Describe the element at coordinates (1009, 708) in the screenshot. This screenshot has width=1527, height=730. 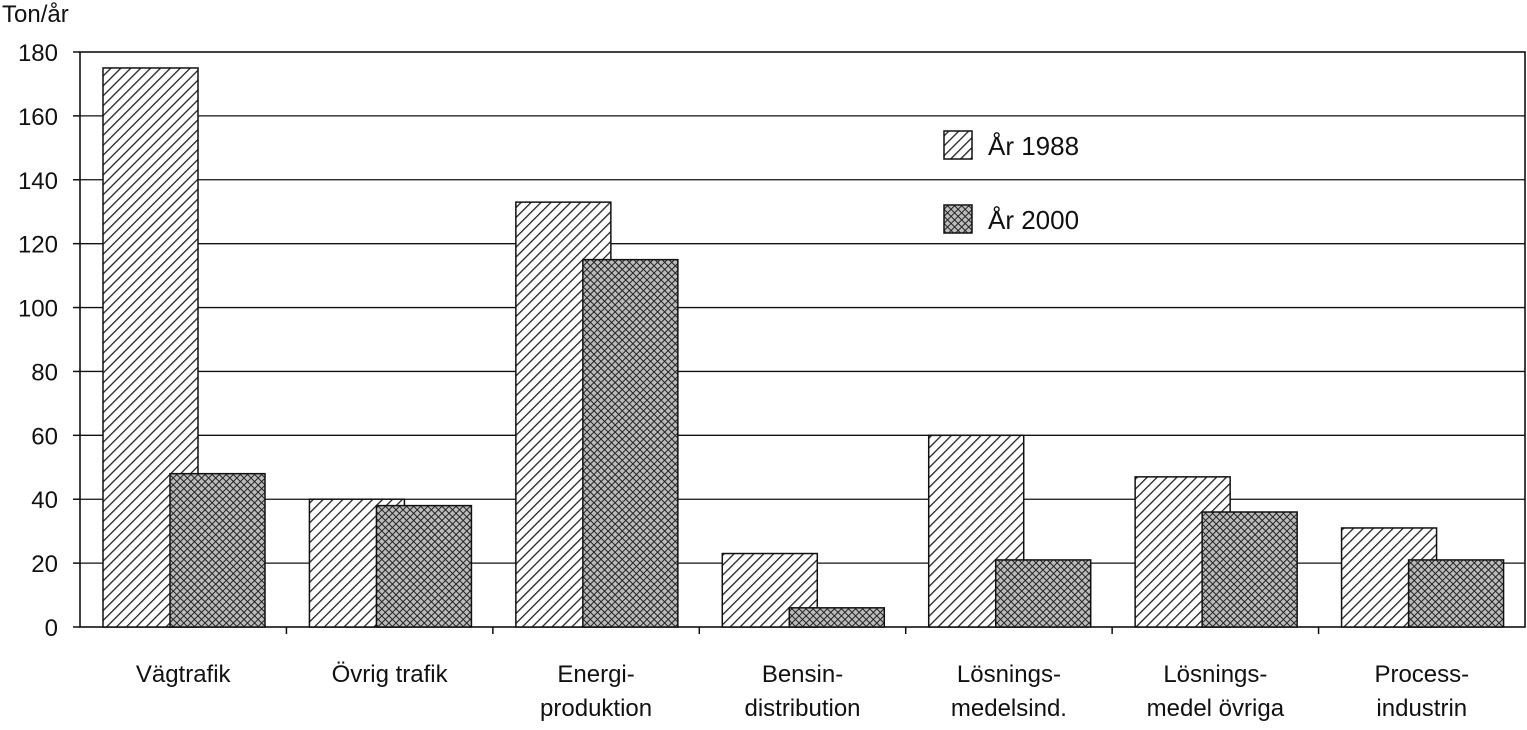
I see `x-tick-label: medelsind.` at that location.